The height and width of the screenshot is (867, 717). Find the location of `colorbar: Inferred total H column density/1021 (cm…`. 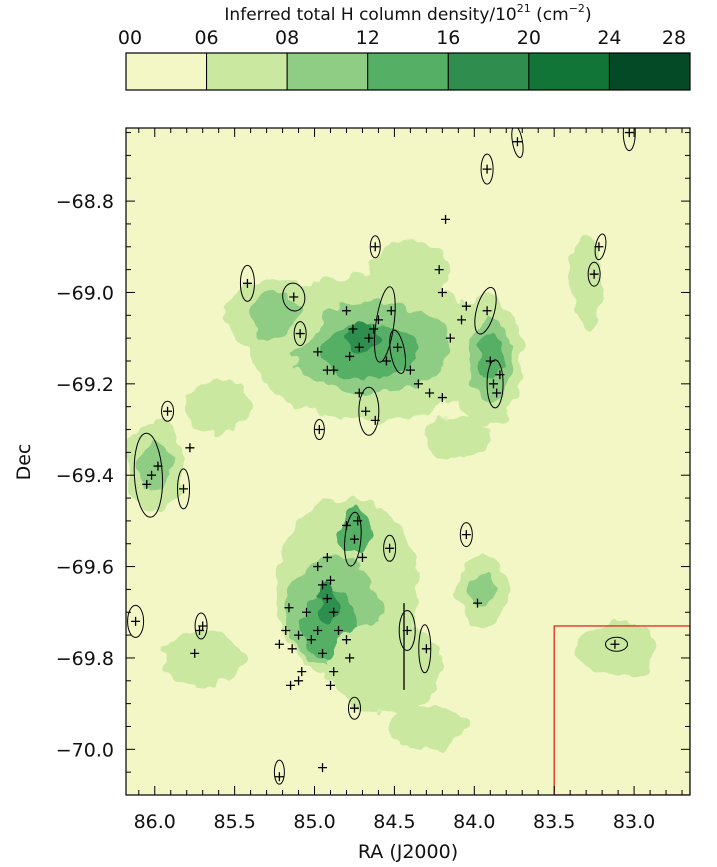

colorbar: Inferred total H column density/1021 (cm… is located at coordinates (404, 46).